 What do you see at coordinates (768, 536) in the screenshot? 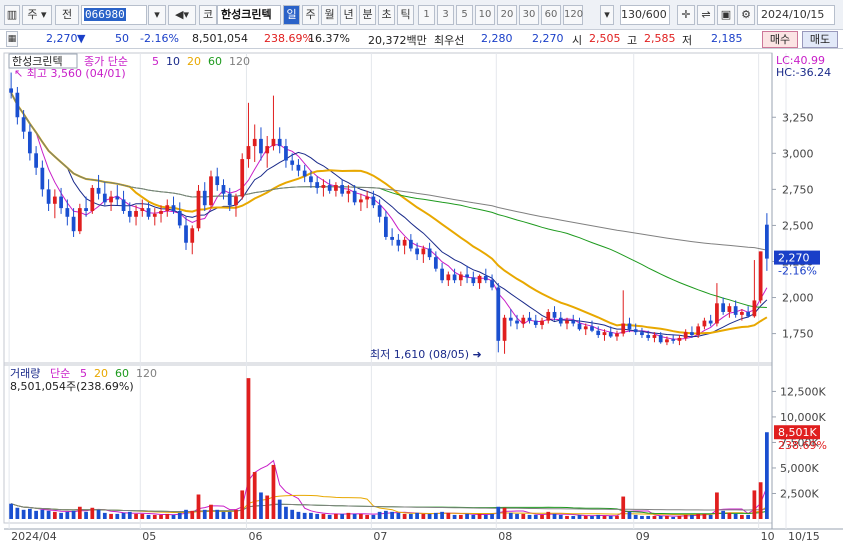
I see `x-tick-label: 10` at bounding box center [768, 536].